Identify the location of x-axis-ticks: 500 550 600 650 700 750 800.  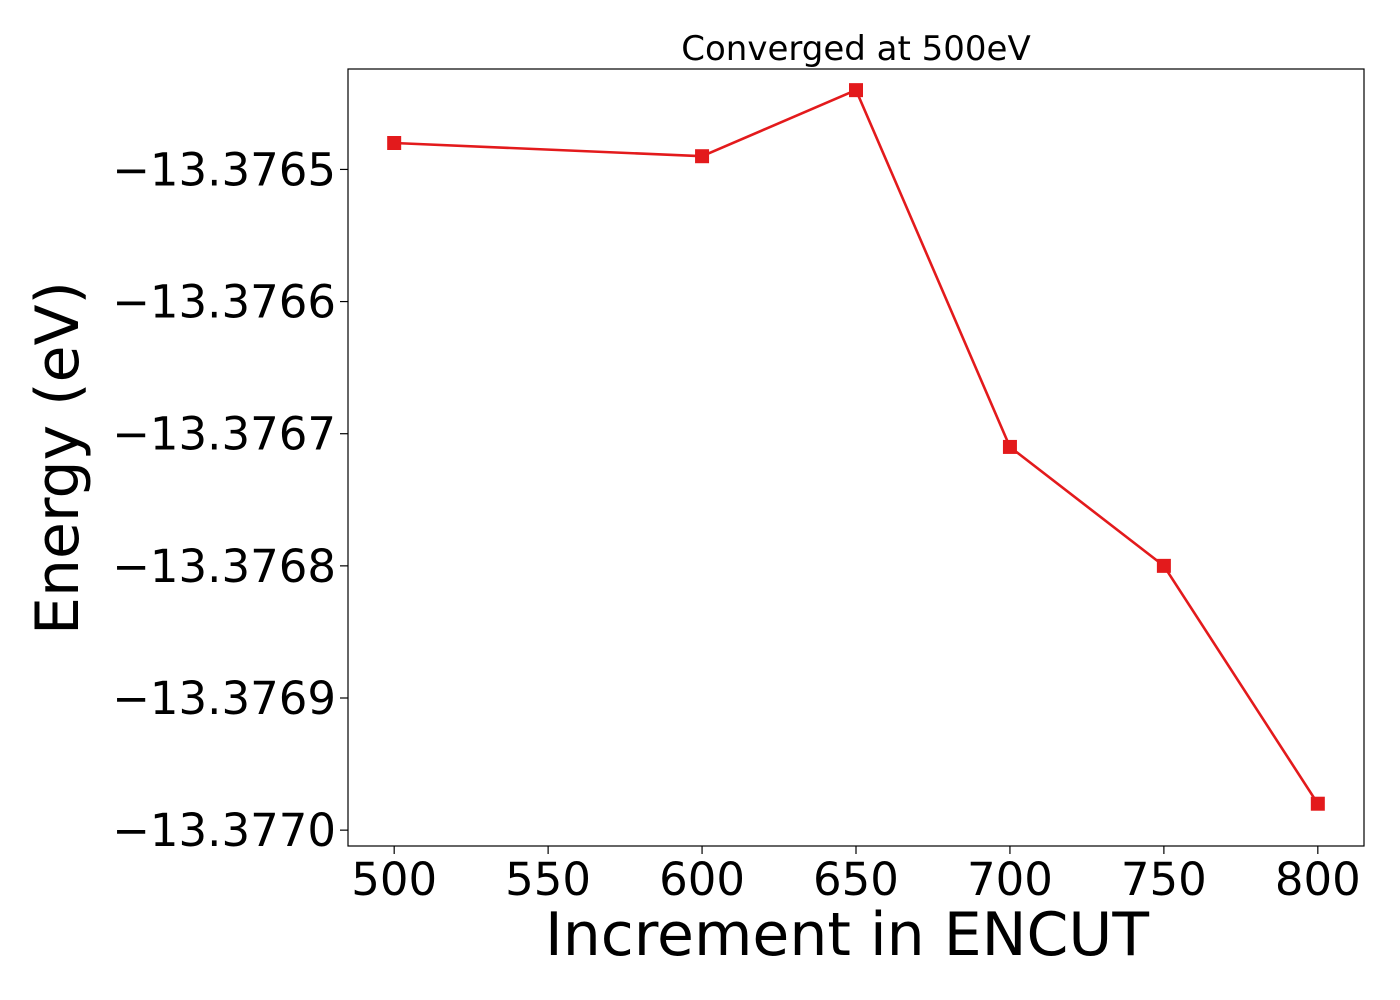
(856, 876).